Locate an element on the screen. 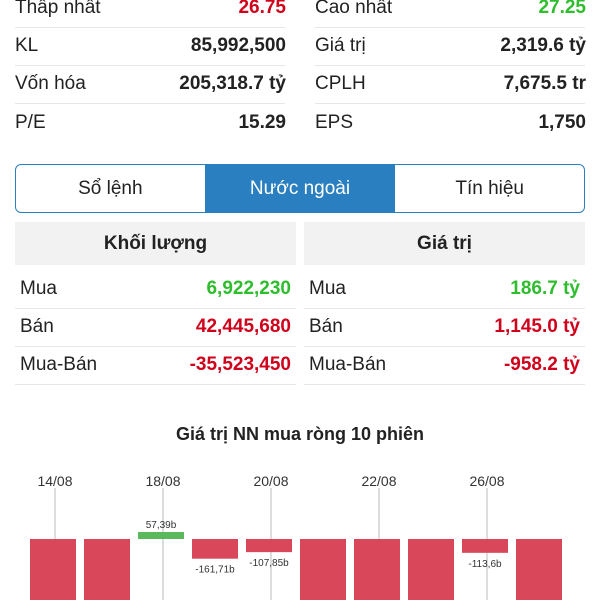  x-tick-label: 26/08 is located at coordinates (486, 481).